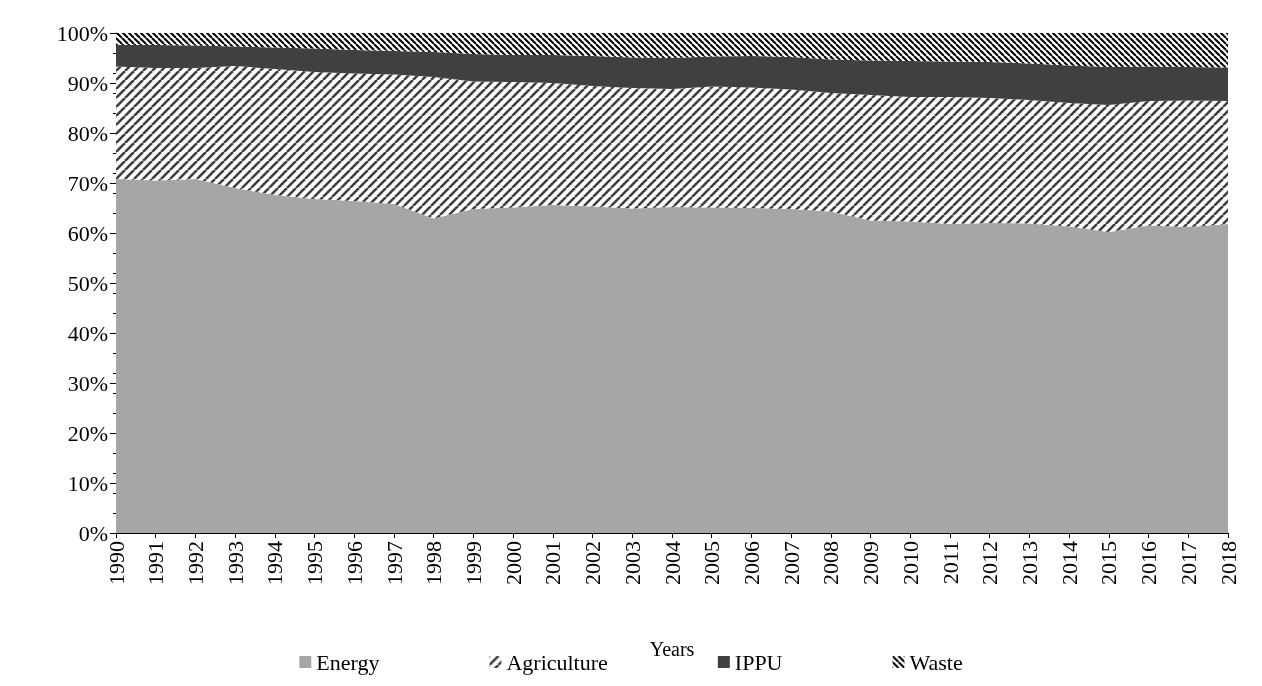  What do you see at coordinates (513, 563) in the screenshot?
I see `x-tick-label: 2000` at bounding box center [513, 563].